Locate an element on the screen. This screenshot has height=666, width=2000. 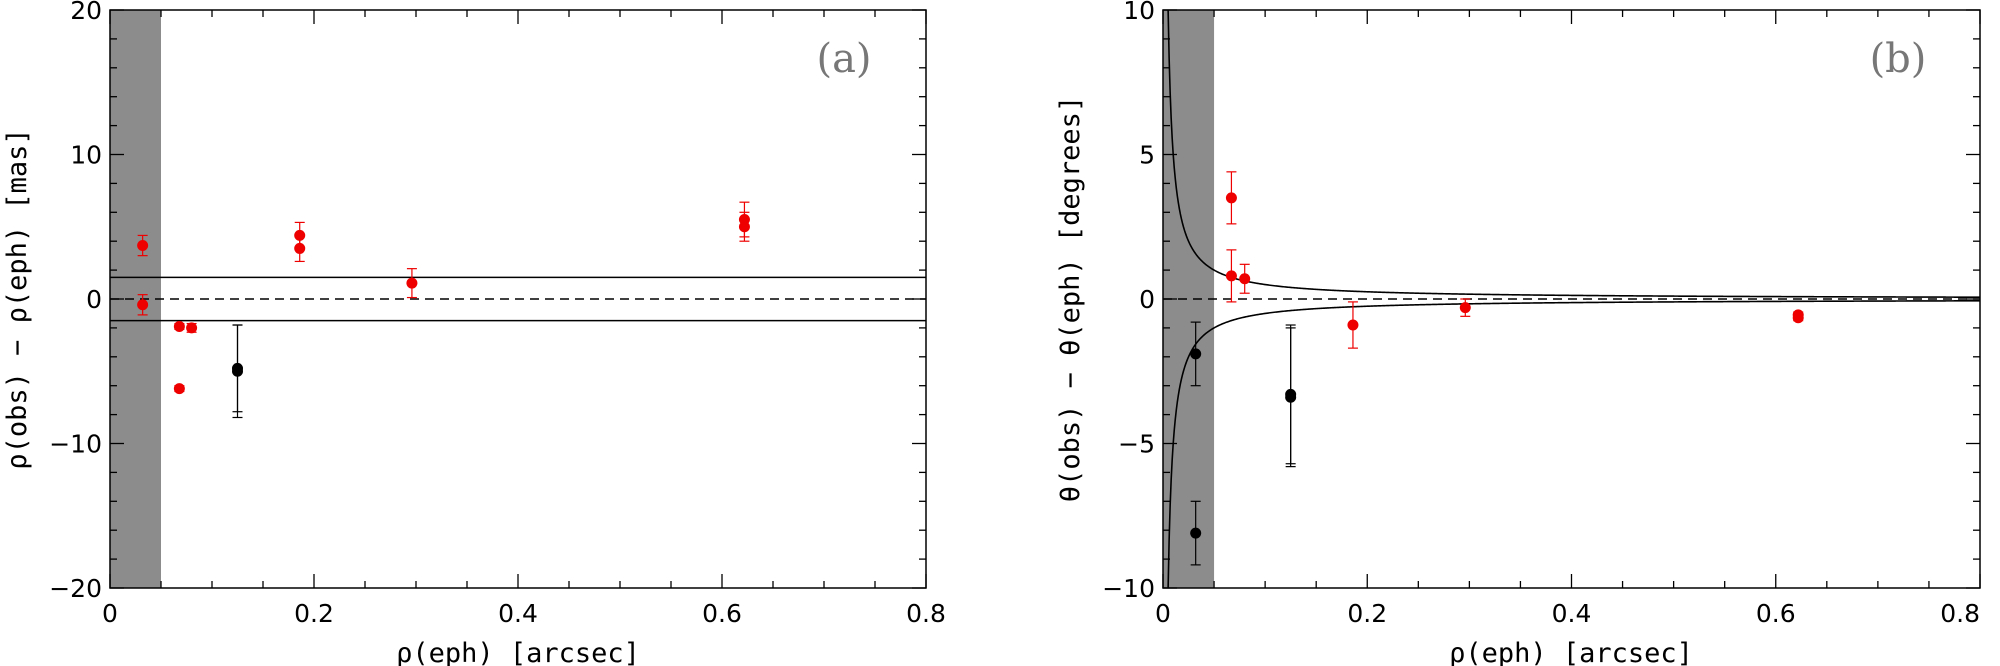
y-tick-labels: −10 −5 0 5 10 is located at coordinates (1128, 301).